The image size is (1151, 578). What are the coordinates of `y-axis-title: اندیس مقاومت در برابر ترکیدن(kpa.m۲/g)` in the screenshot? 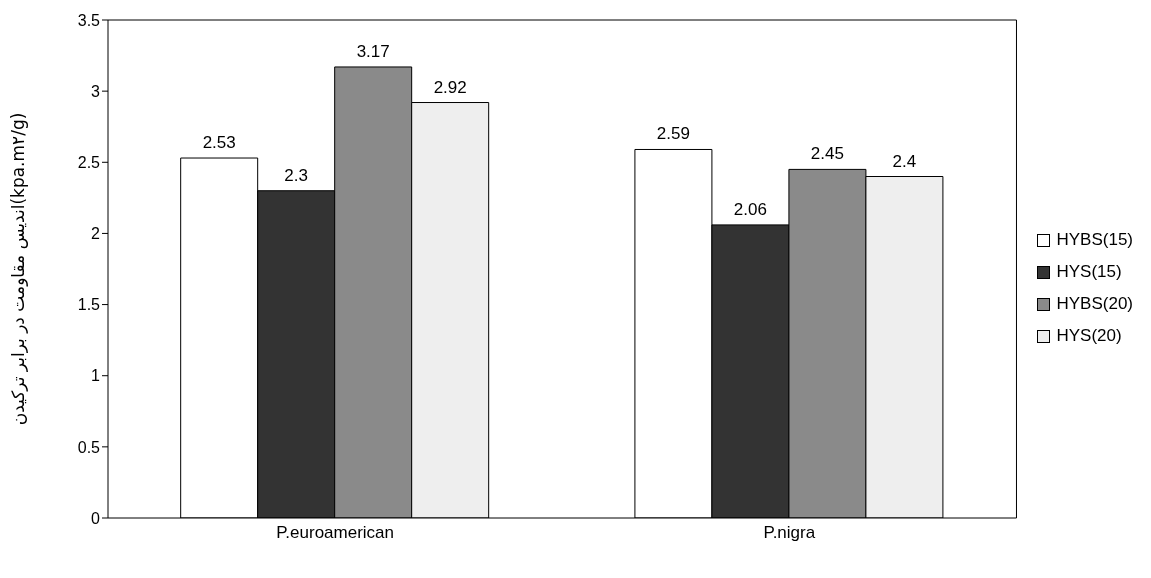 It's located at (18, 269).